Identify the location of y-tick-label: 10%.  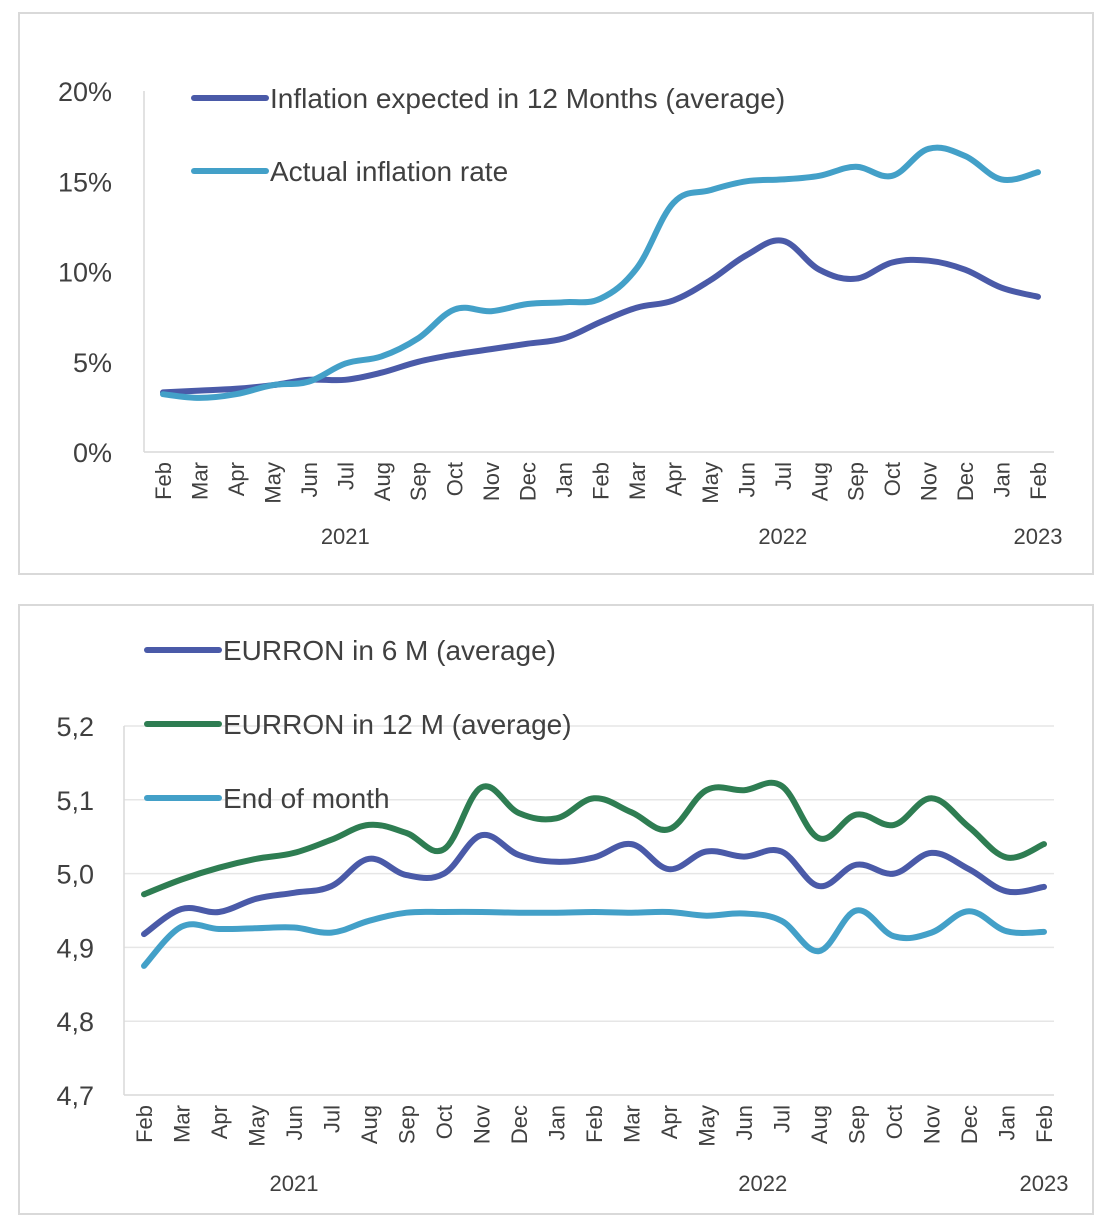
(85, 273).